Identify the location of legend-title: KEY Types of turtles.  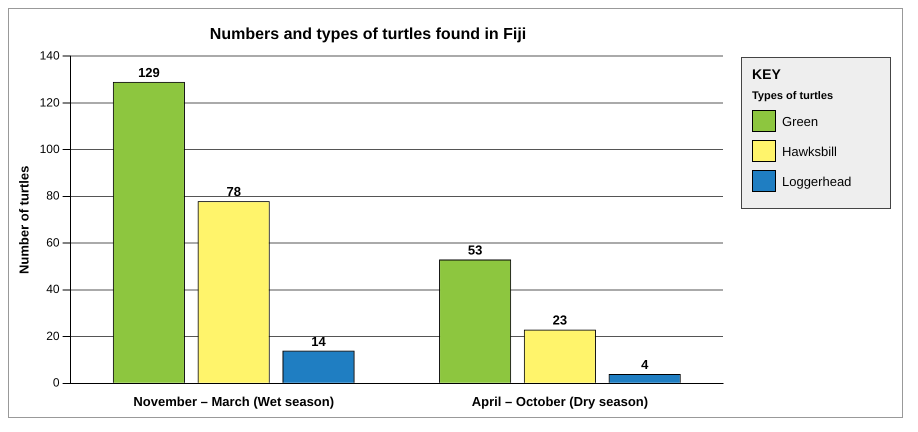
(793, 84).